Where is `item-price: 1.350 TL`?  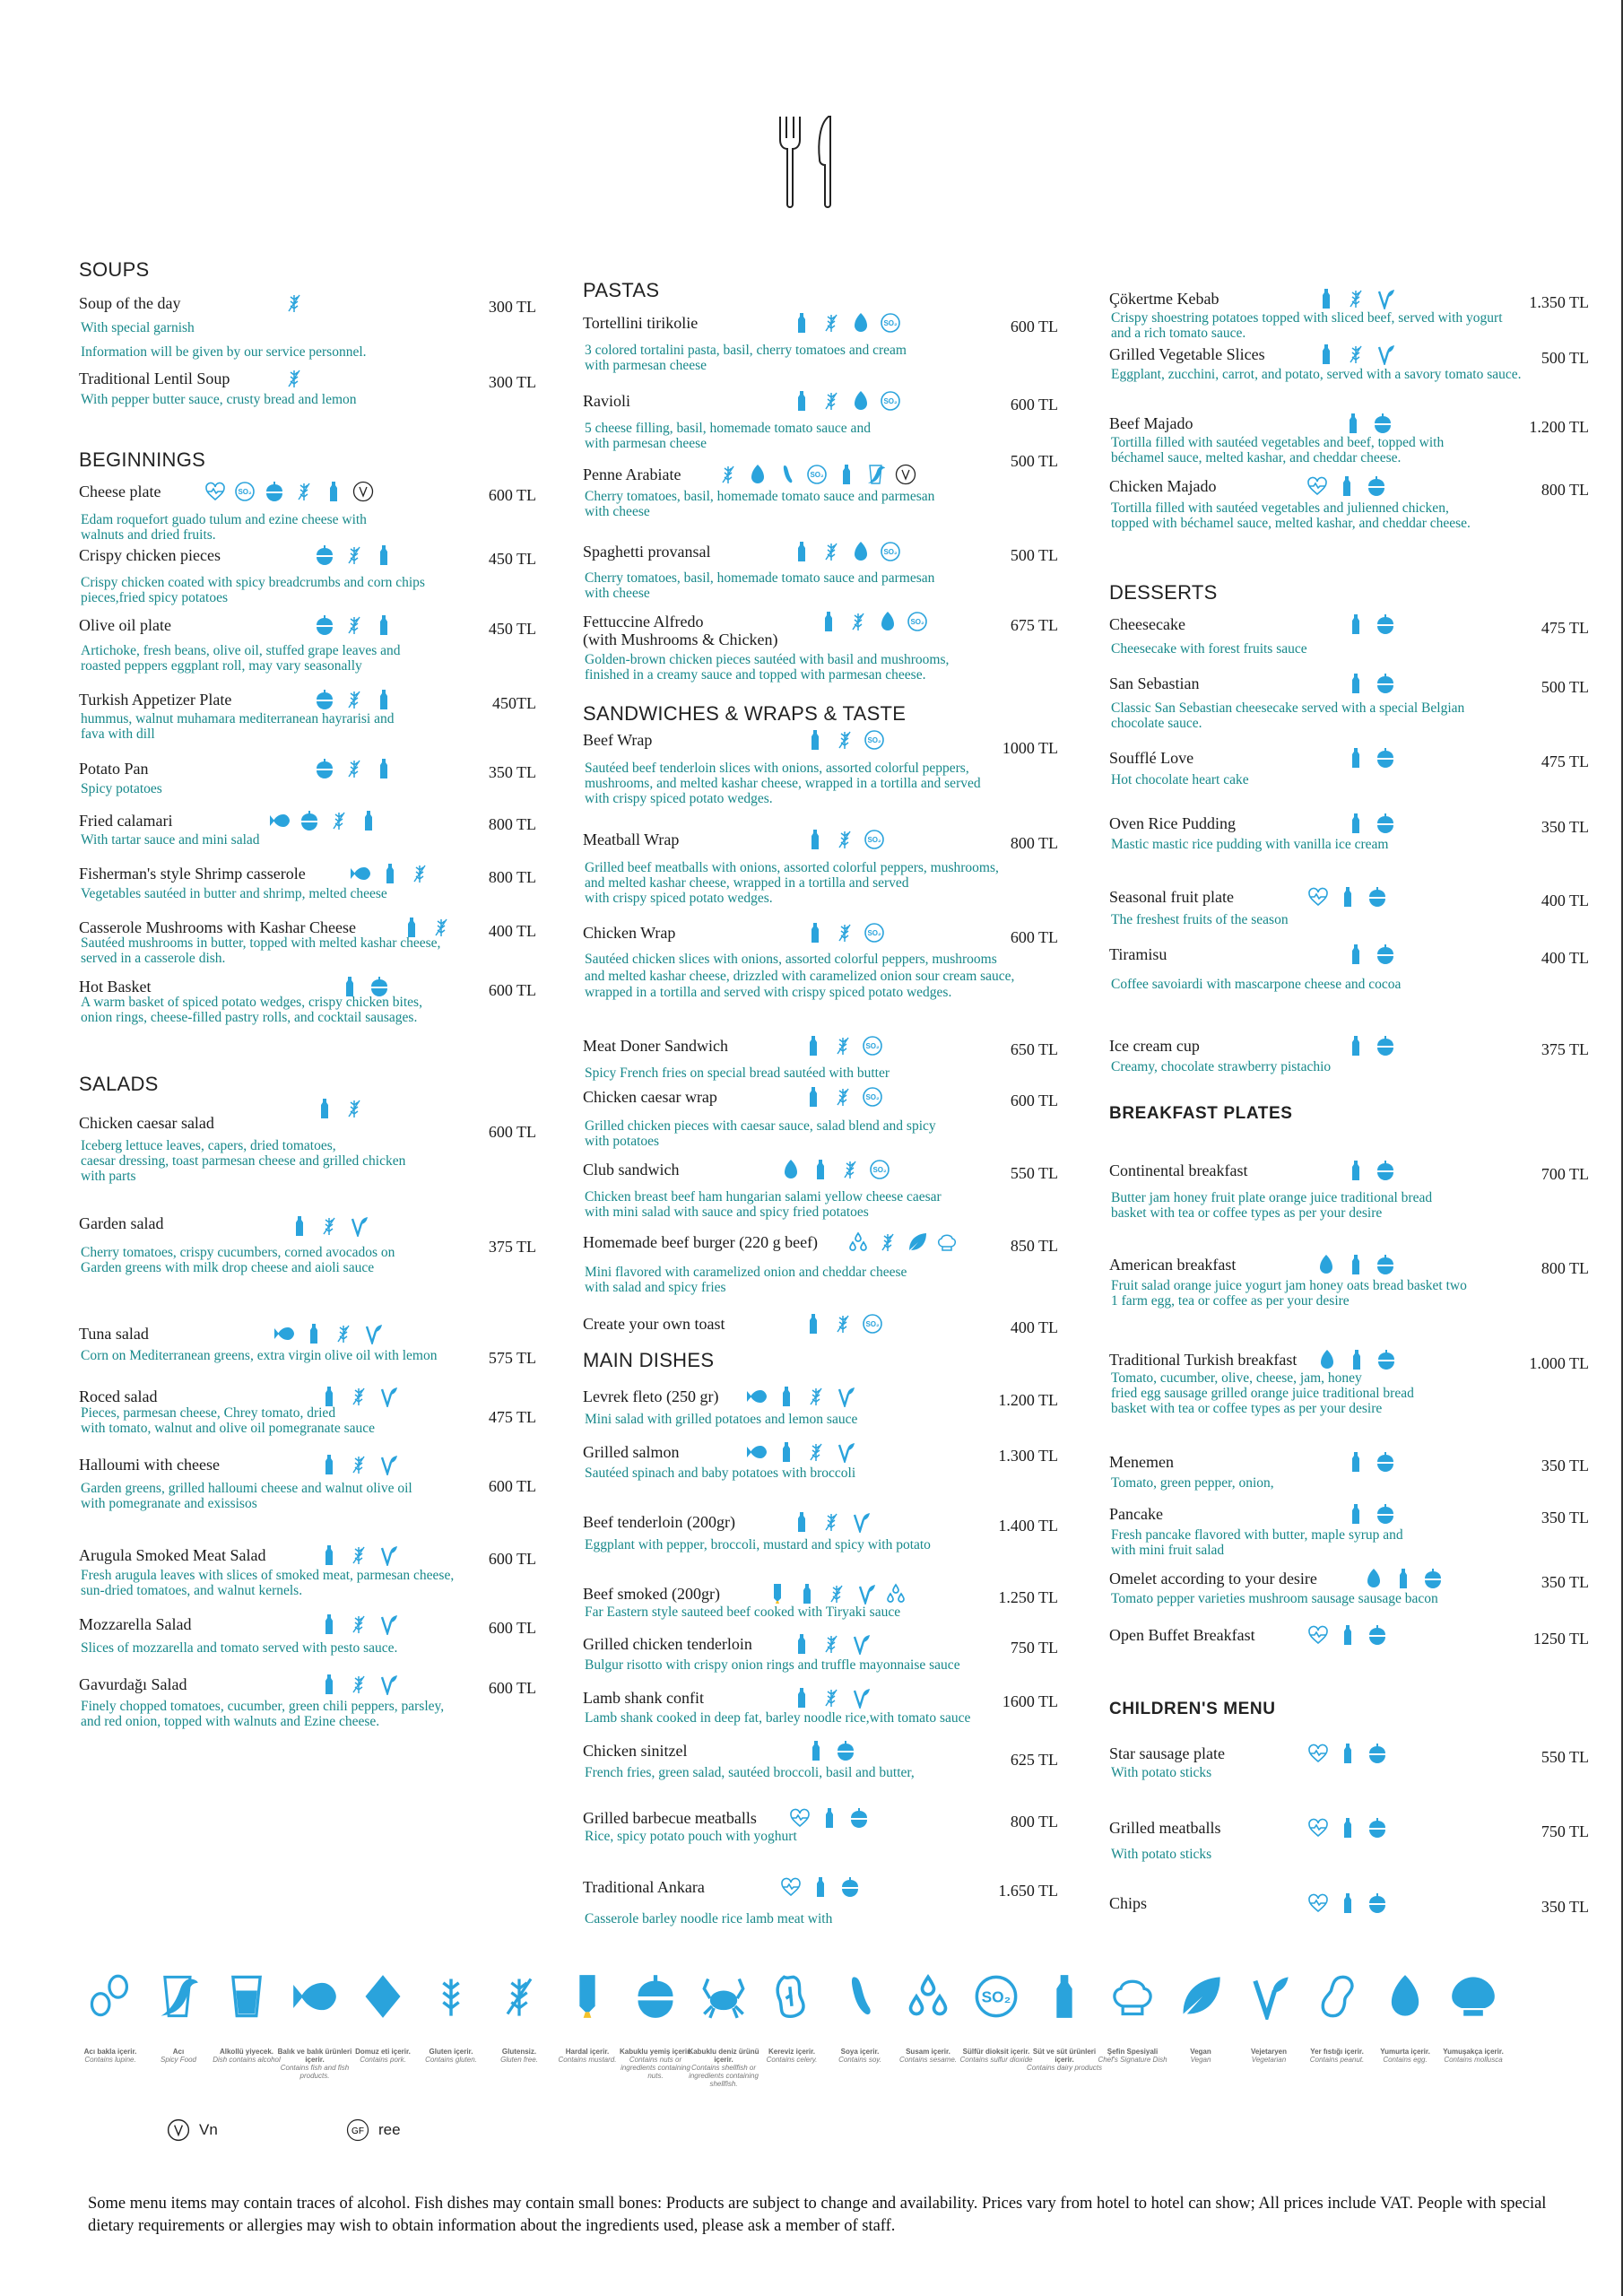
item-price: 1.350 TL is located at coordinates (1559, 302).